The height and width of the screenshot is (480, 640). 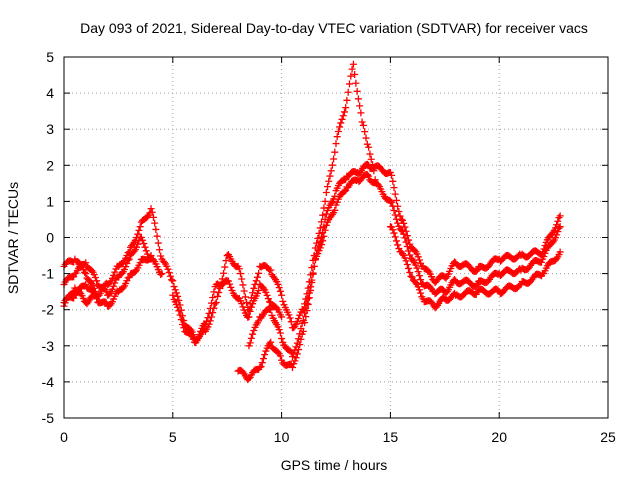 I want to click on y-tick-label: 3, so click(x=50, y=129).